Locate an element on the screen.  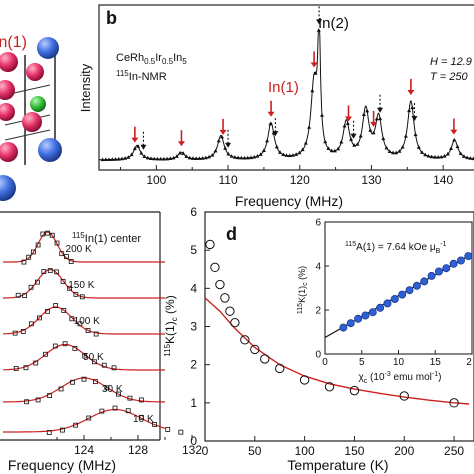
inset-xtick-label: 10 is located at coordinates (399, 362).